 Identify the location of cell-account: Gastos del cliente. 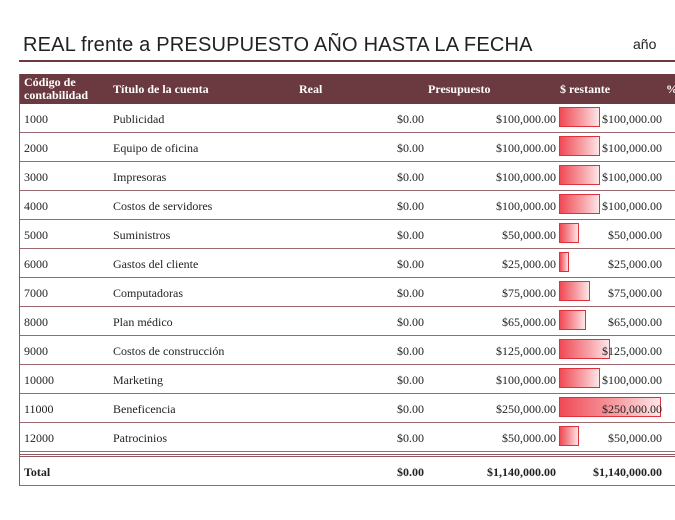
(156, 264).